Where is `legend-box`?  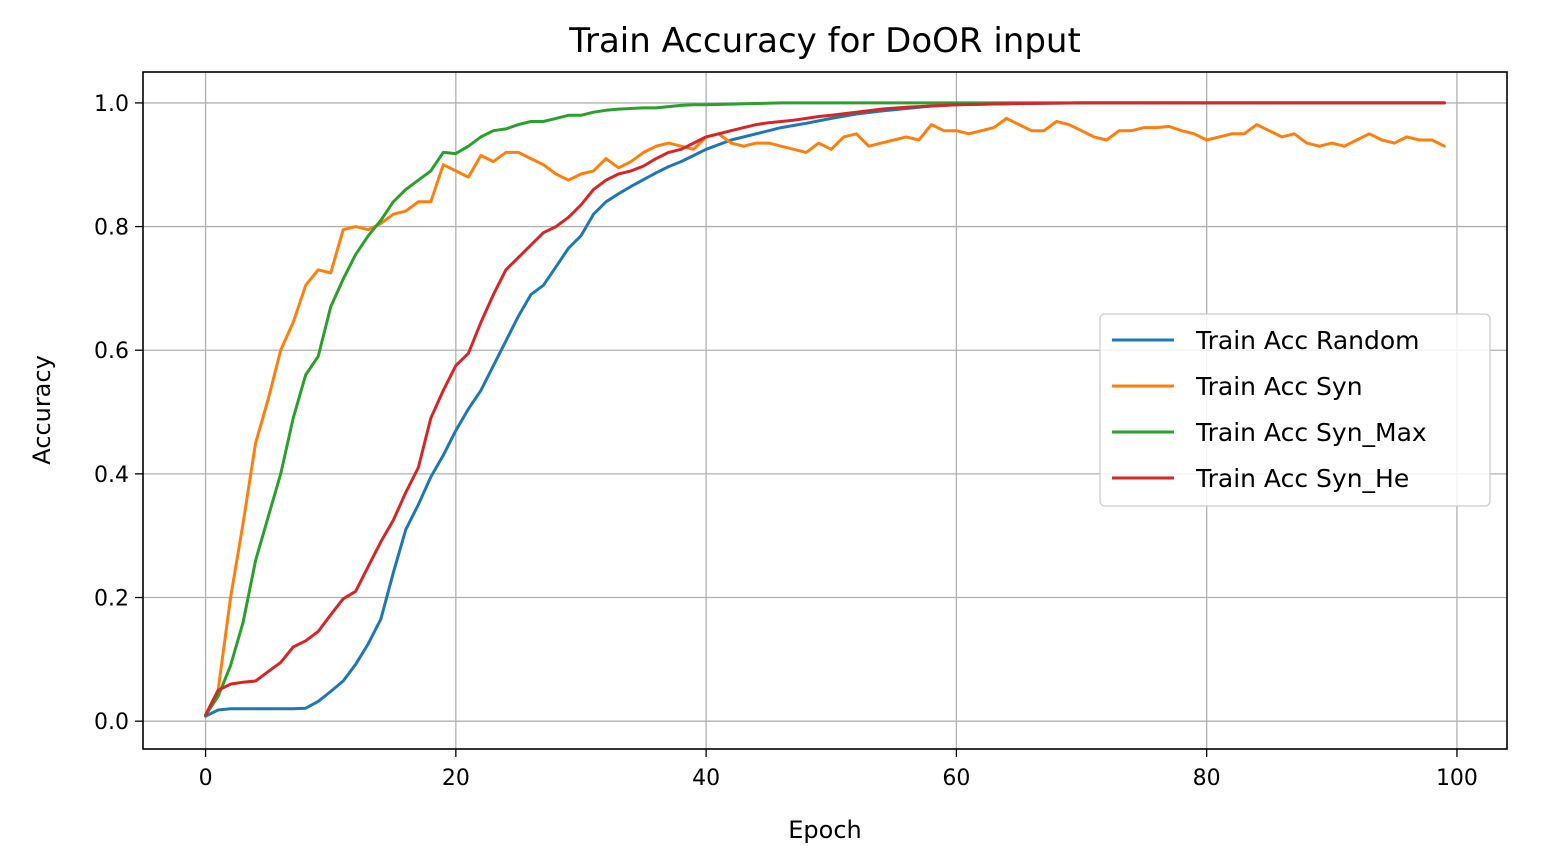
legend-box is located at coordinates (1295, 410).